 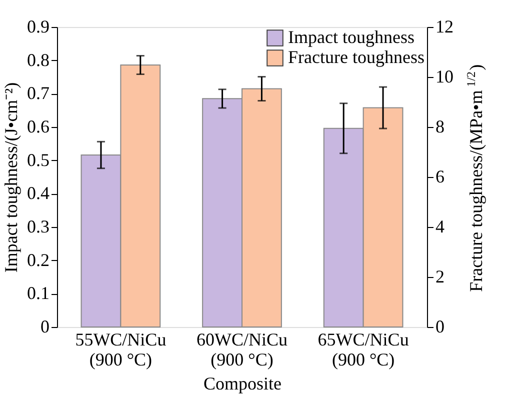 I want to click on y2-tick-label: 12, so click(x=445, y=26).